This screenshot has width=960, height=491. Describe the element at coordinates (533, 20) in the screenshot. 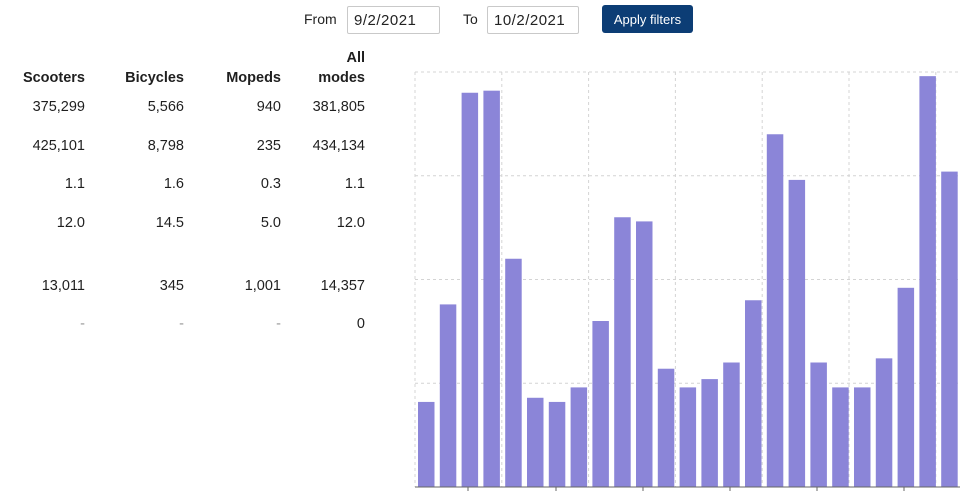

I see `to-date-input` at that location.